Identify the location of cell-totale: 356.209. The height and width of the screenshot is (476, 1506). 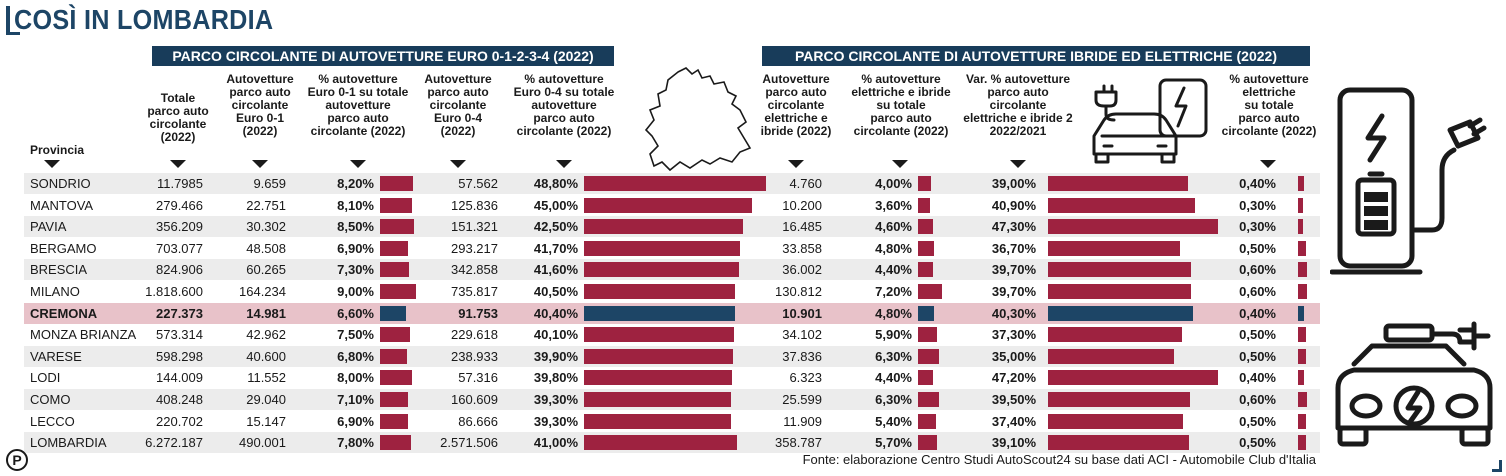
(179, 227).